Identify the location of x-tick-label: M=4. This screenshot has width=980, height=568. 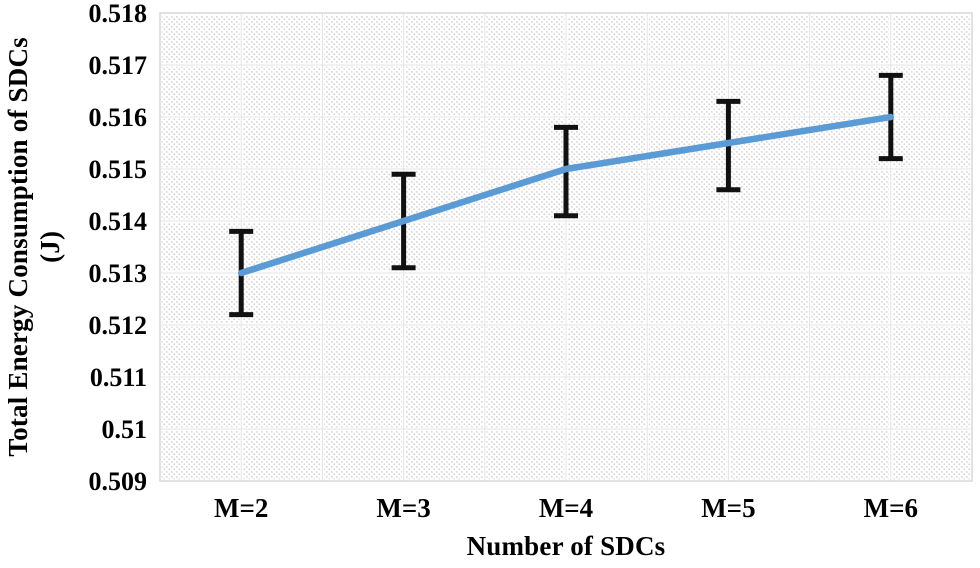
(566, 508).